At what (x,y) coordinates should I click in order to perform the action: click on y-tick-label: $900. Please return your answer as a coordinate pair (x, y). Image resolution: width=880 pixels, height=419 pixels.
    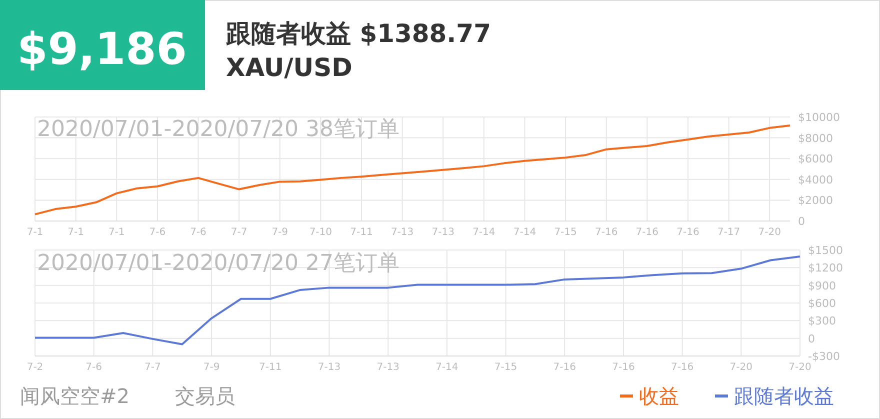
    Looking at the image, I should click on (822, 285).